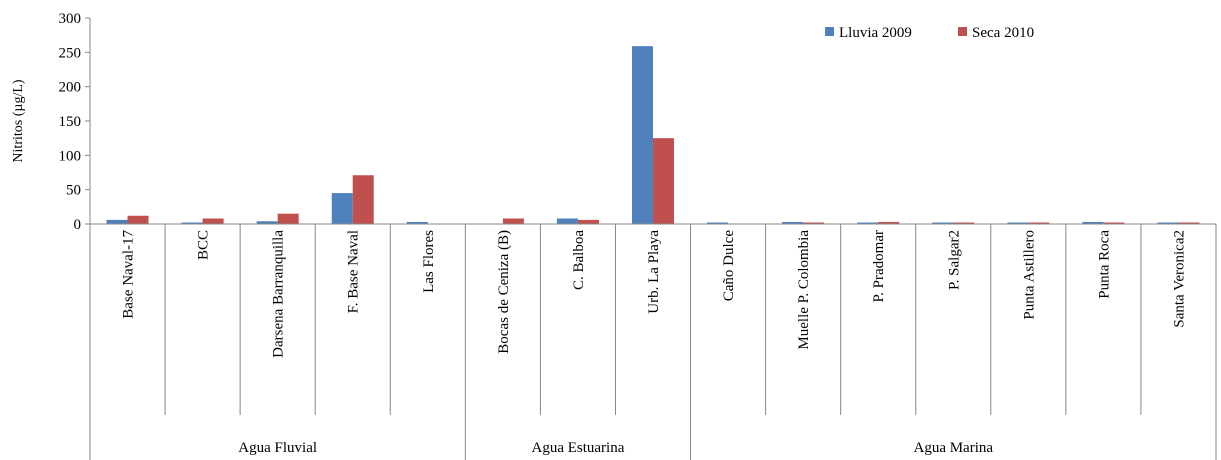 This screenshot has width=1221, height=460. I want to click on category-label: P. Salgar2, so click(954, 260).